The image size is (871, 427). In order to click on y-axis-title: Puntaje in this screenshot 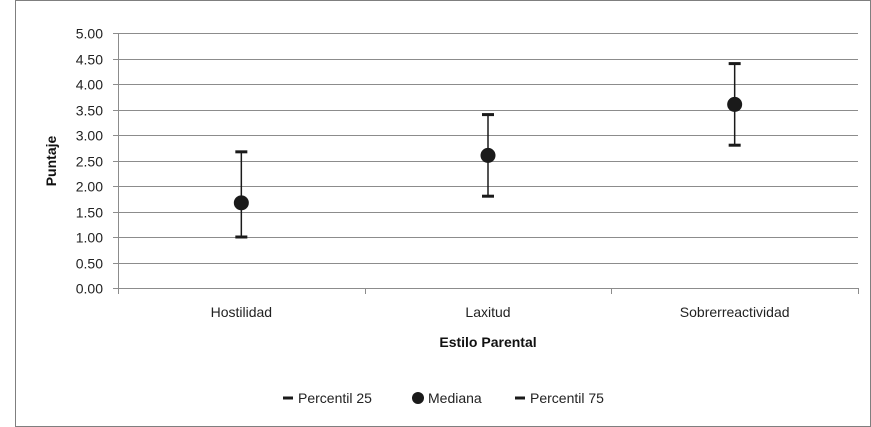, I will do `click(51, 161)`.